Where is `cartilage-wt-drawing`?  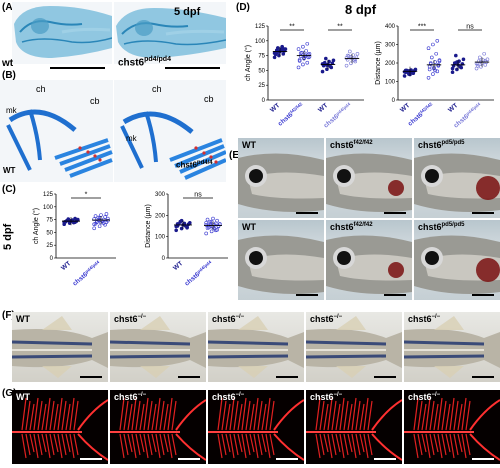
cartilage-wt-drawing is located at coordinates (59, 143).